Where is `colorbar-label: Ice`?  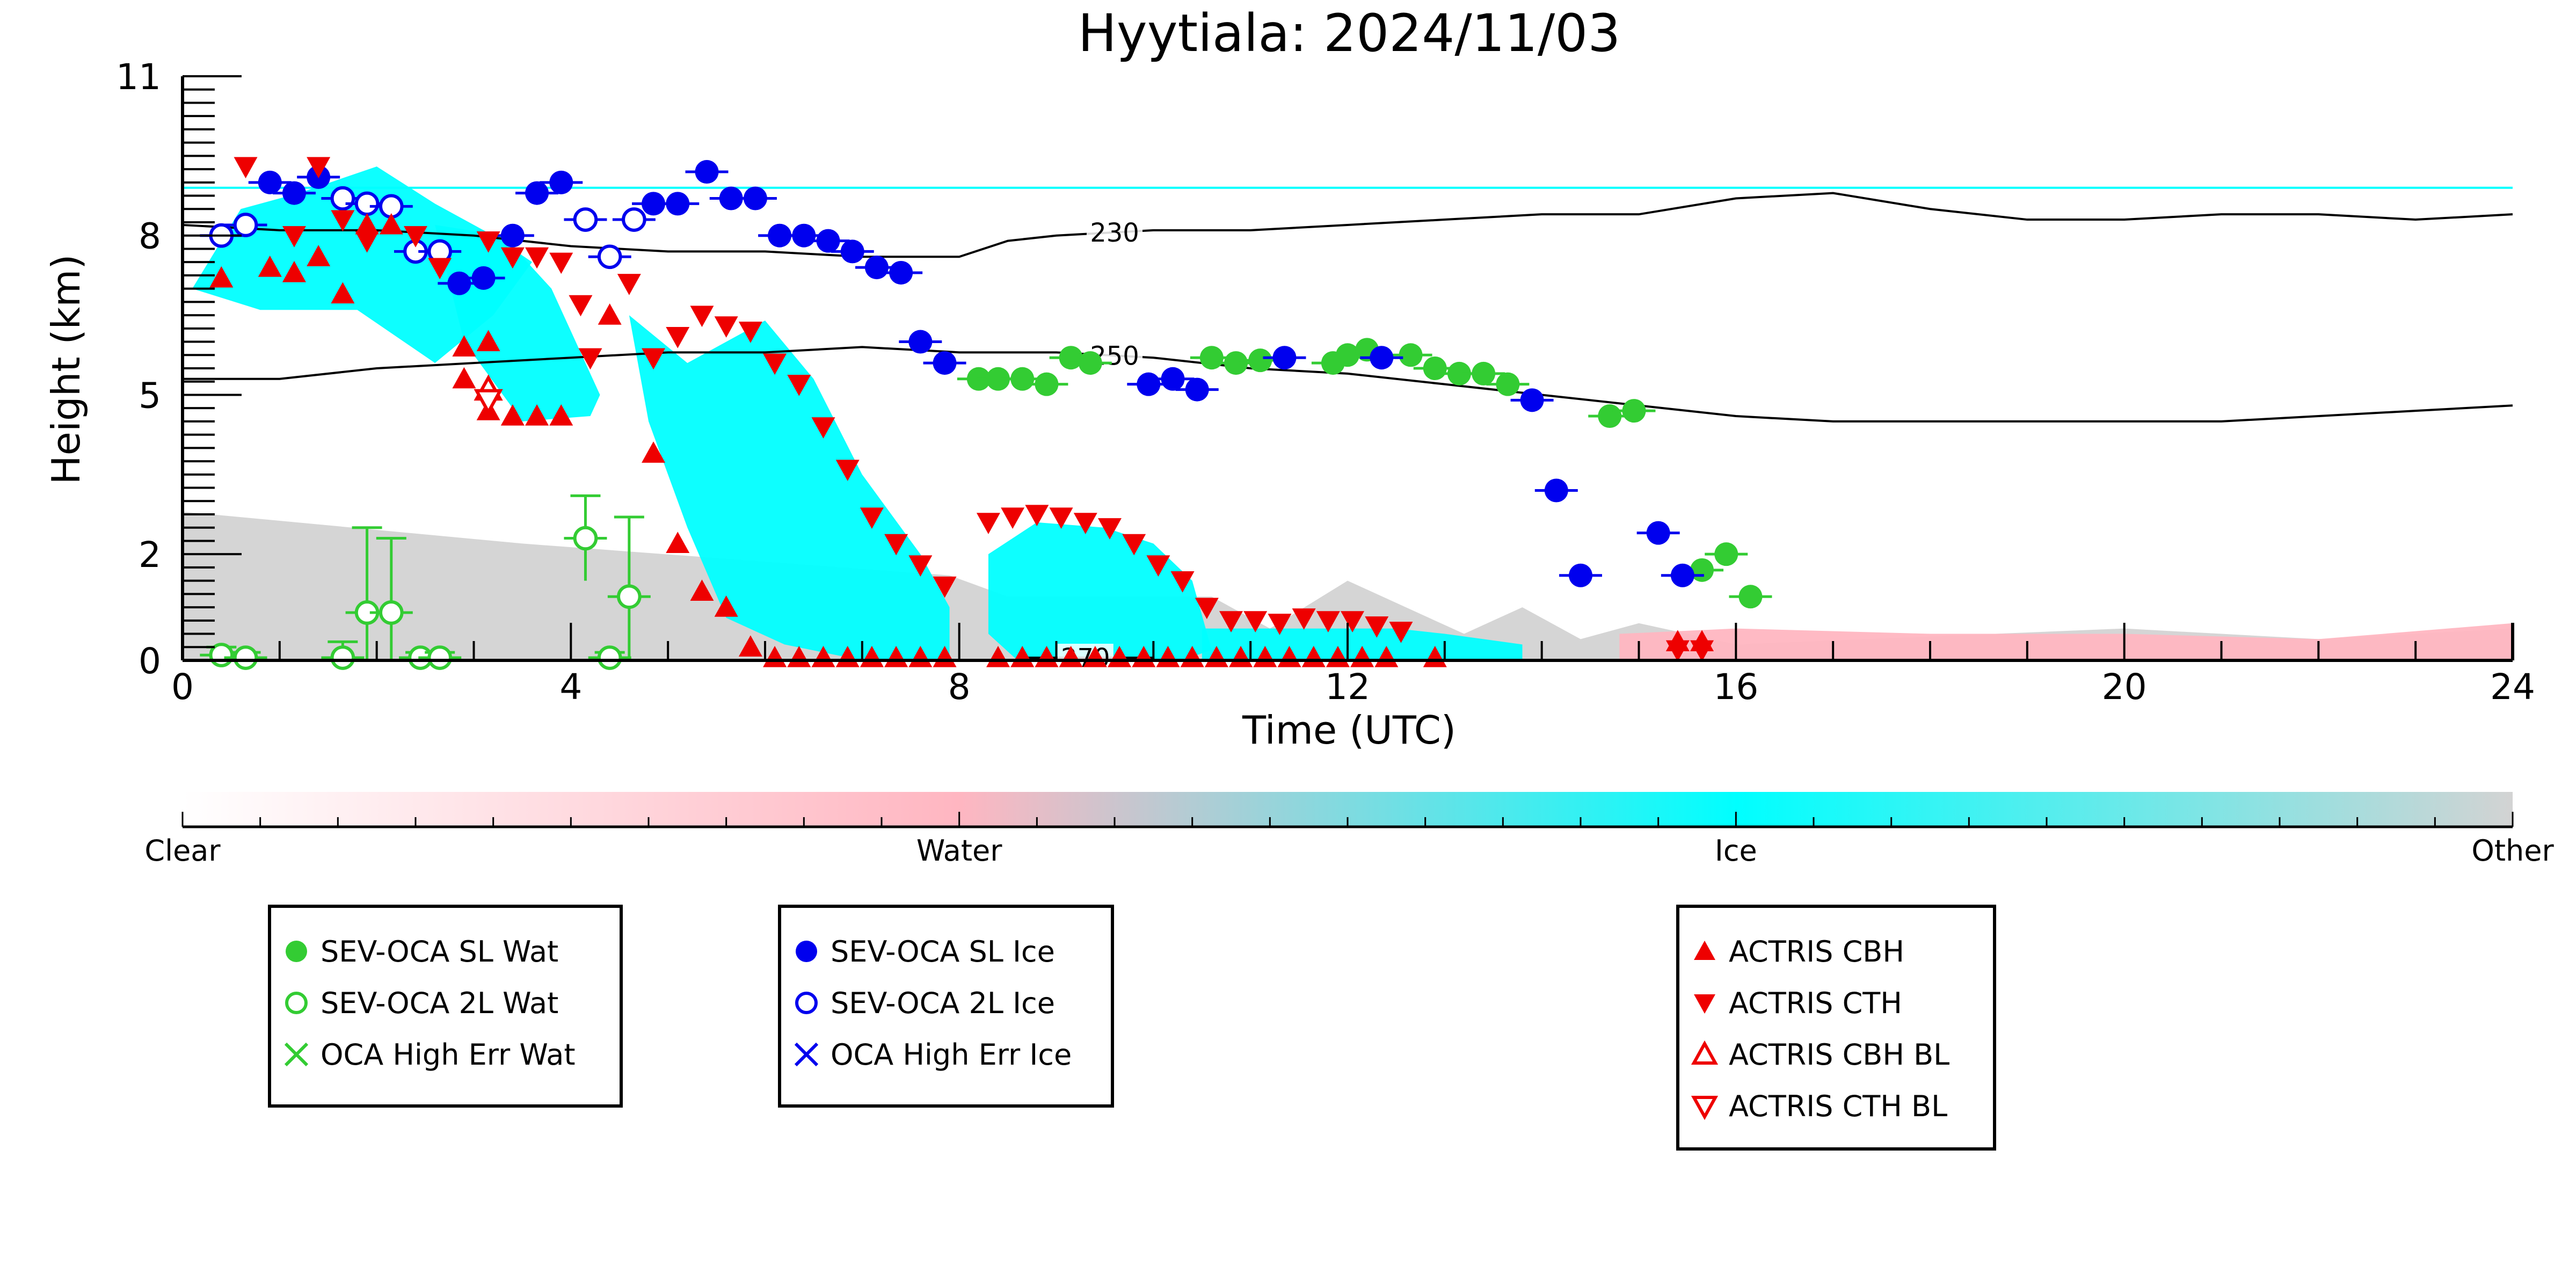
colorbar-label: Ice is located at coordinates (1736, 851).